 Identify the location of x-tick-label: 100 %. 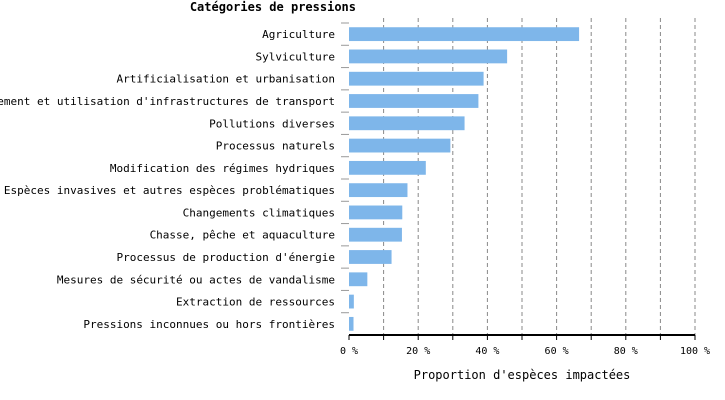
(695, 351).